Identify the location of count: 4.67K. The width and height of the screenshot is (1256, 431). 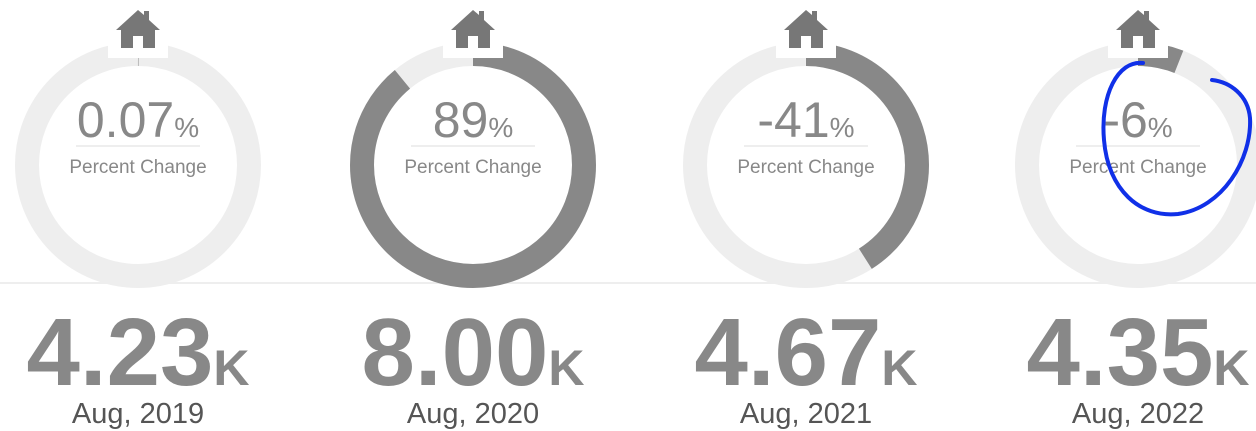
(806, 352).